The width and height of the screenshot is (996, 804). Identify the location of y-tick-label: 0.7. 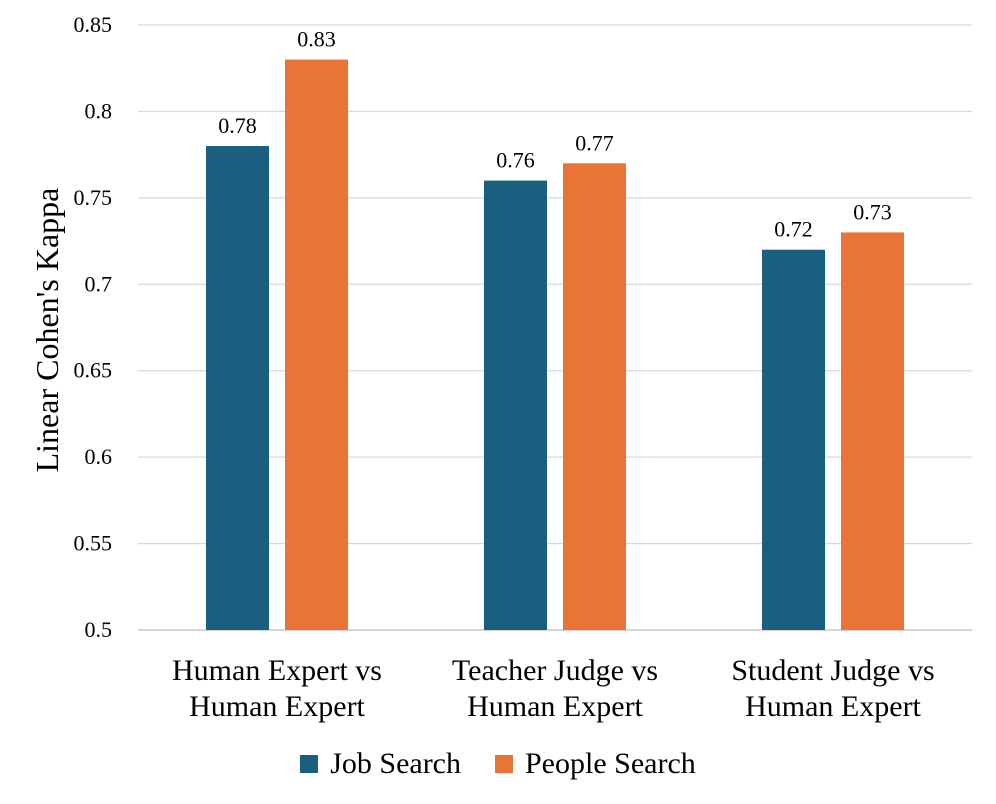
(99, 283).